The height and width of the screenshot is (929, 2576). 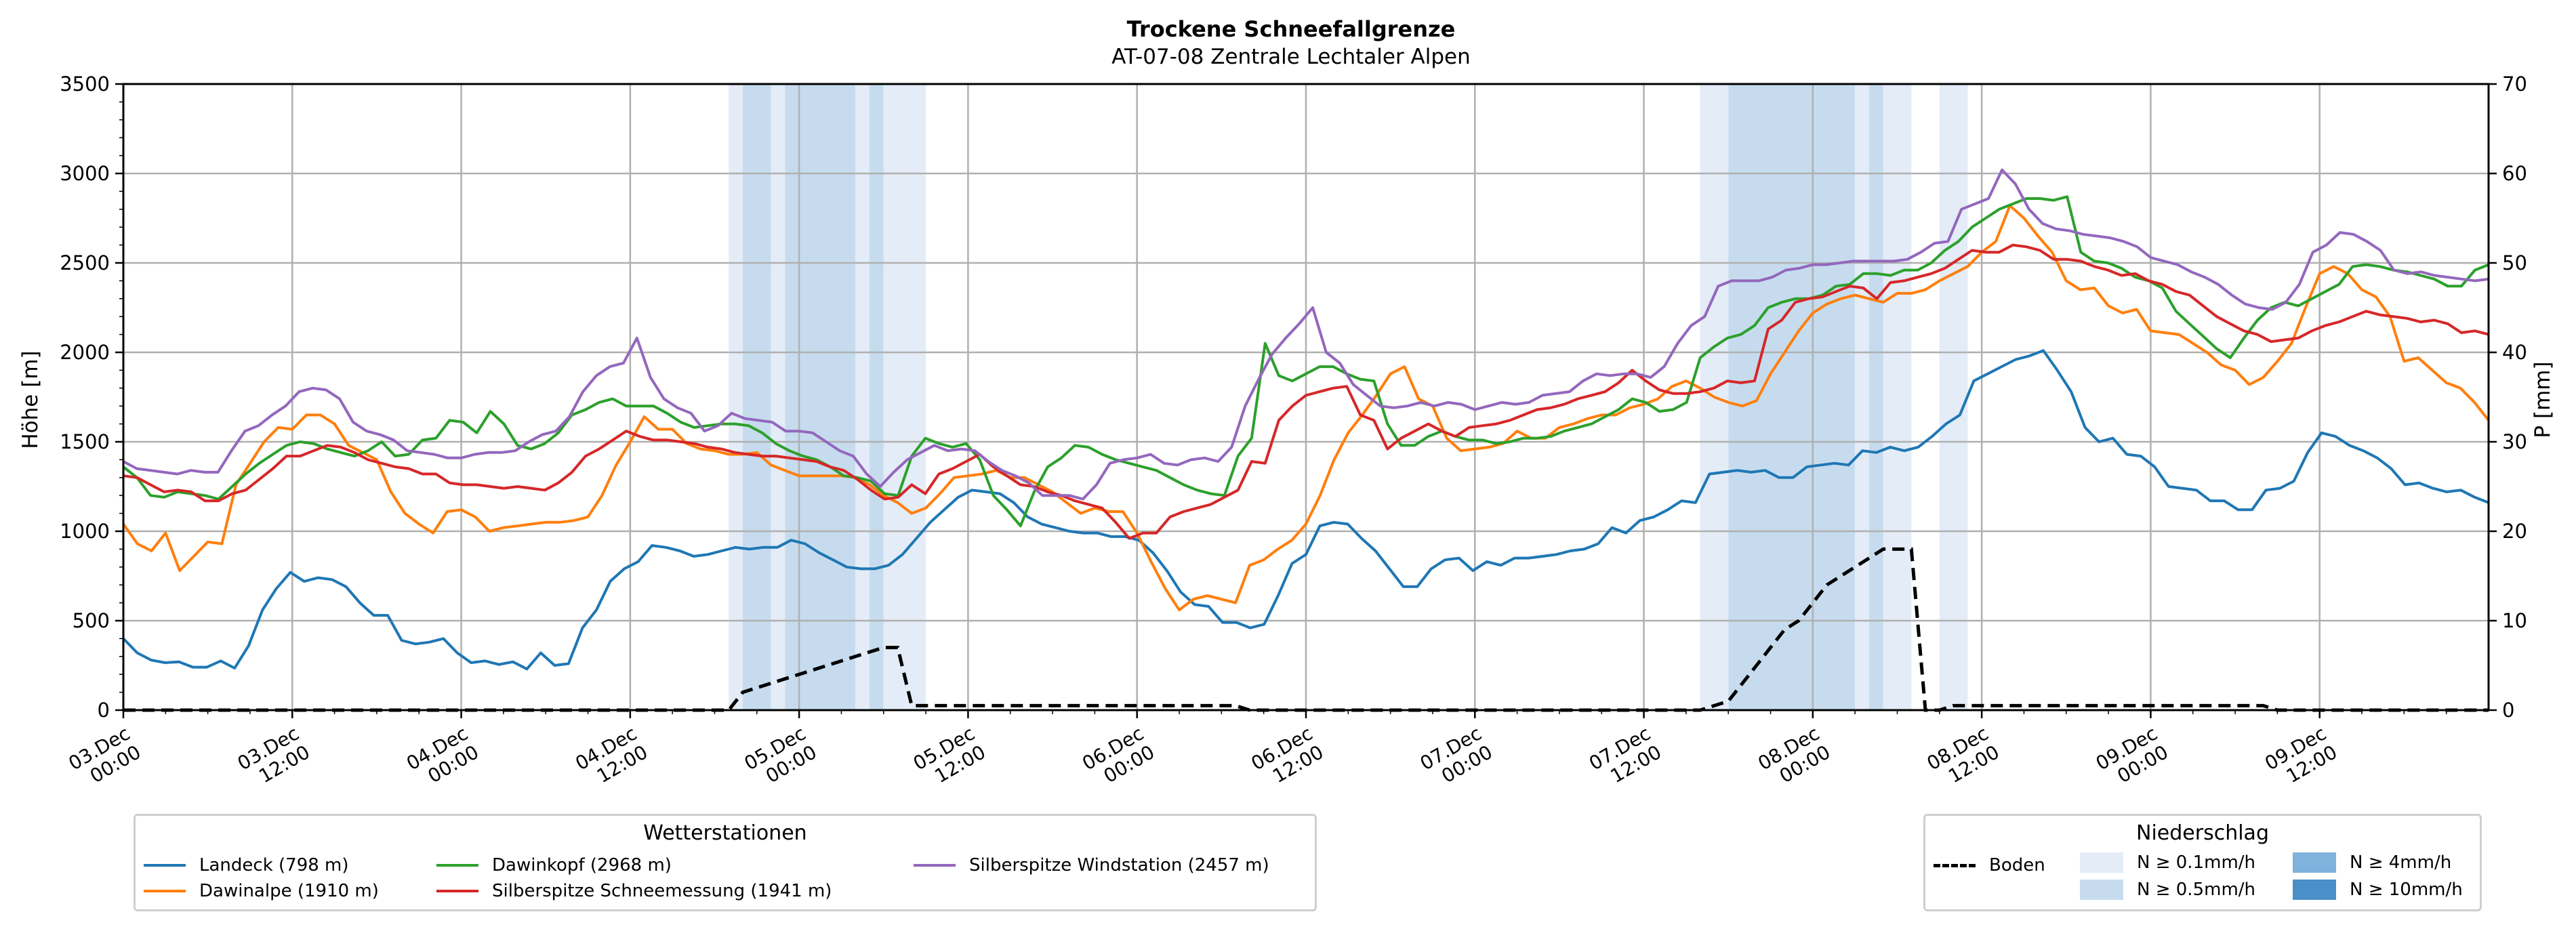 I want to click on y-tick-label: 500, so click(x=91, y=620).